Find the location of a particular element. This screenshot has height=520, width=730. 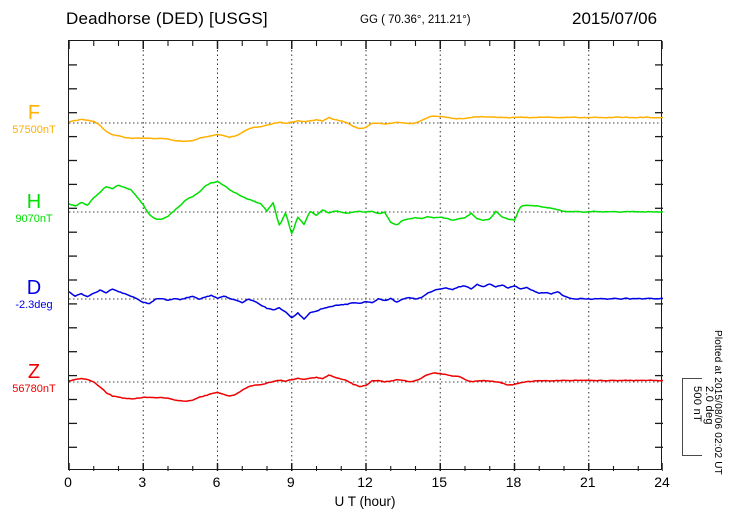

trace-Z is located at coordinates (366, 387).